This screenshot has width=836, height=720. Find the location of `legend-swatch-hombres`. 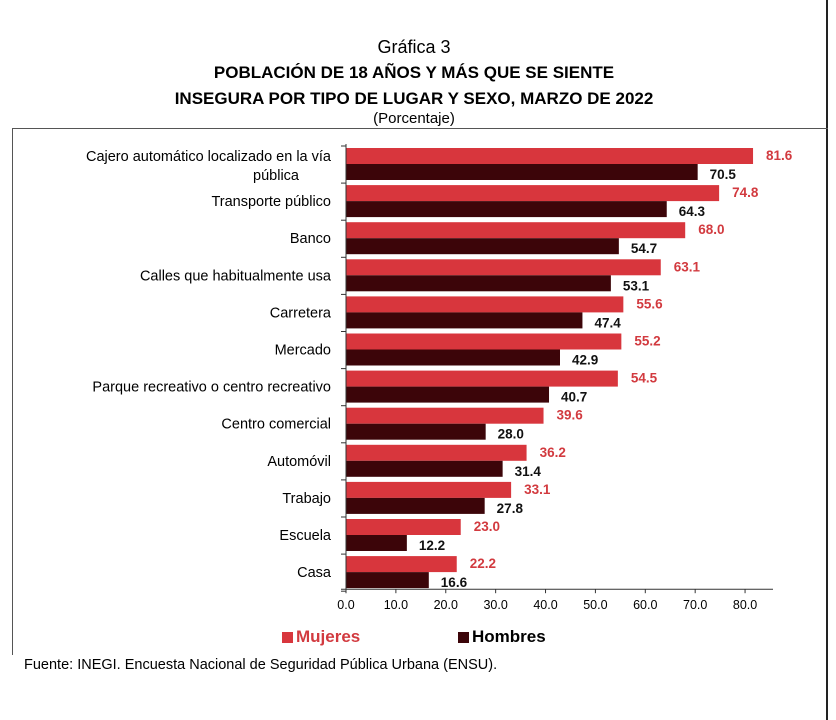

legend-swatch-hombres is located at coordinates (463, 637).